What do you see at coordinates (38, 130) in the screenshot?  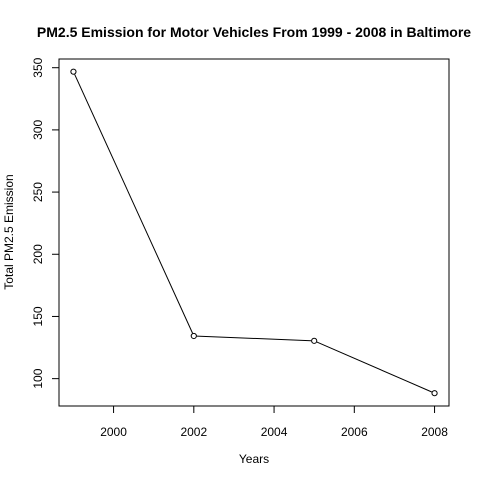 I see `y-tick-label: 300` at bounding box center [38, 130].